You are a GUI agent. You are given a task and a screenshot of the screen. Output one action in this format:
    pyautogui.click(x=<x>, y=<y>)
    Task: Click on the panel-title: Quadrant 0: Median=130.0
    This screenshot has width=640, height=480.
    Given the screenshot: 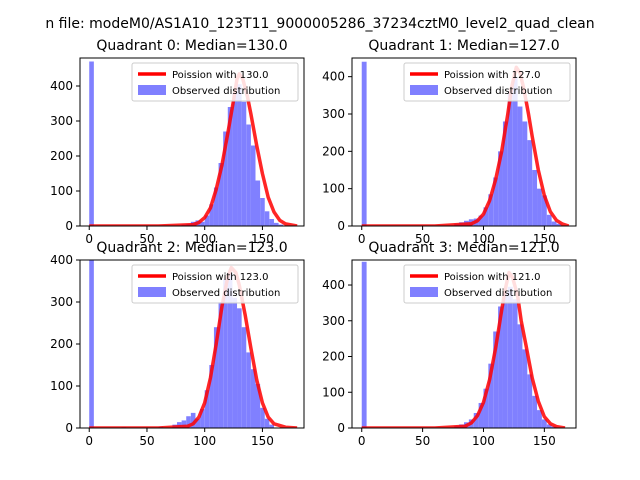 What is the action you would take?
    pyautogui.click(x=191, y=46)
    